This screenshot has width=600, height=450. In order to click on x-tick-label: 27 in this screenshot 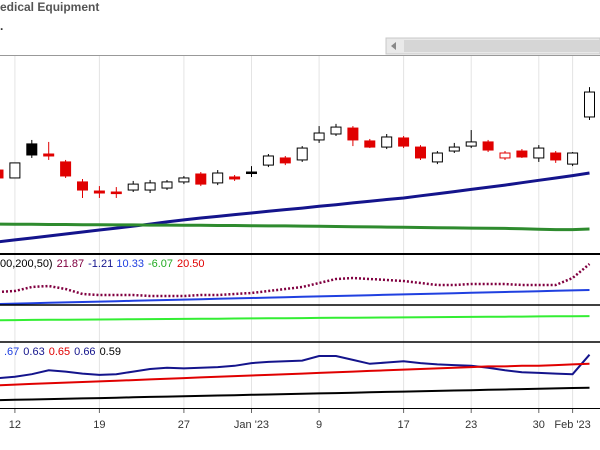, I will do `click(184, 425)`.